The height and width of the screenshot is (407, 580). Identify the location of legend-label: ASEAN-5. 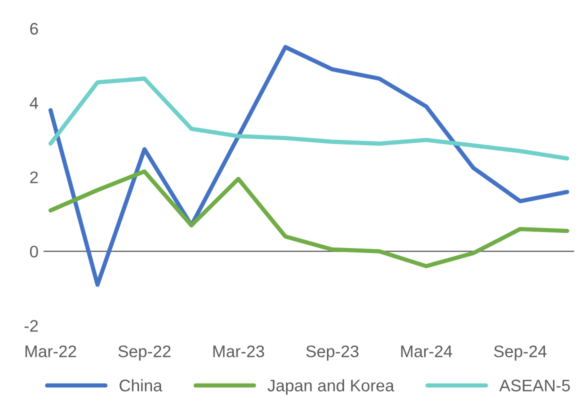
(534, 386).